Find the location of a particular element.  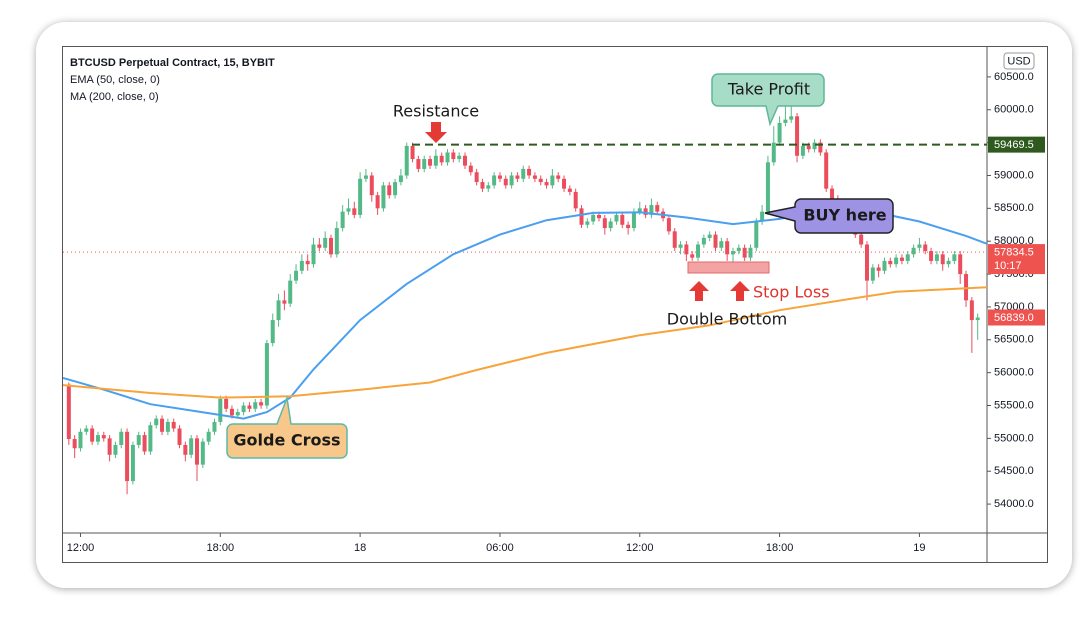

annotation-take-profit: Take Profit is located at coordinates (768, 89).